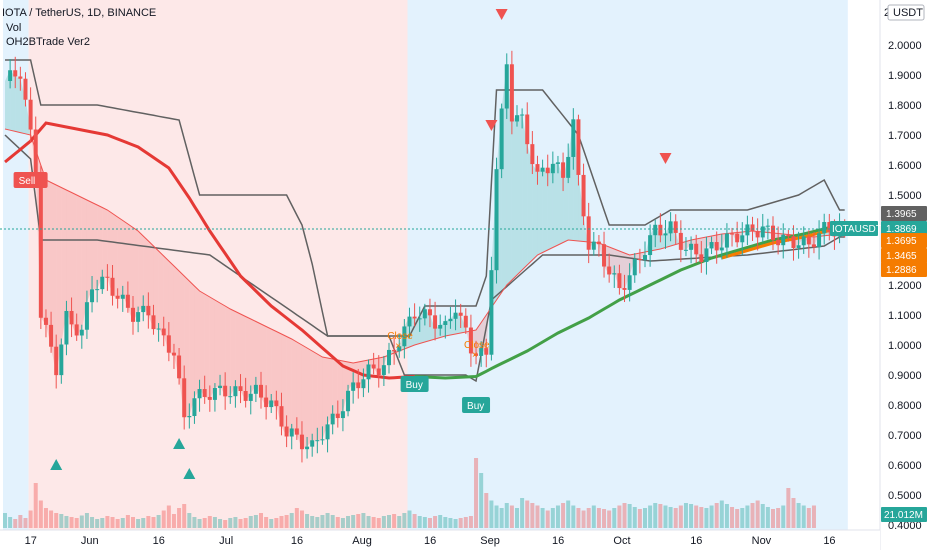  What do you see at coordinates (430, 541) in the screenshot?
I see `x-tick-label: 16` at bounding box center [430, 541].